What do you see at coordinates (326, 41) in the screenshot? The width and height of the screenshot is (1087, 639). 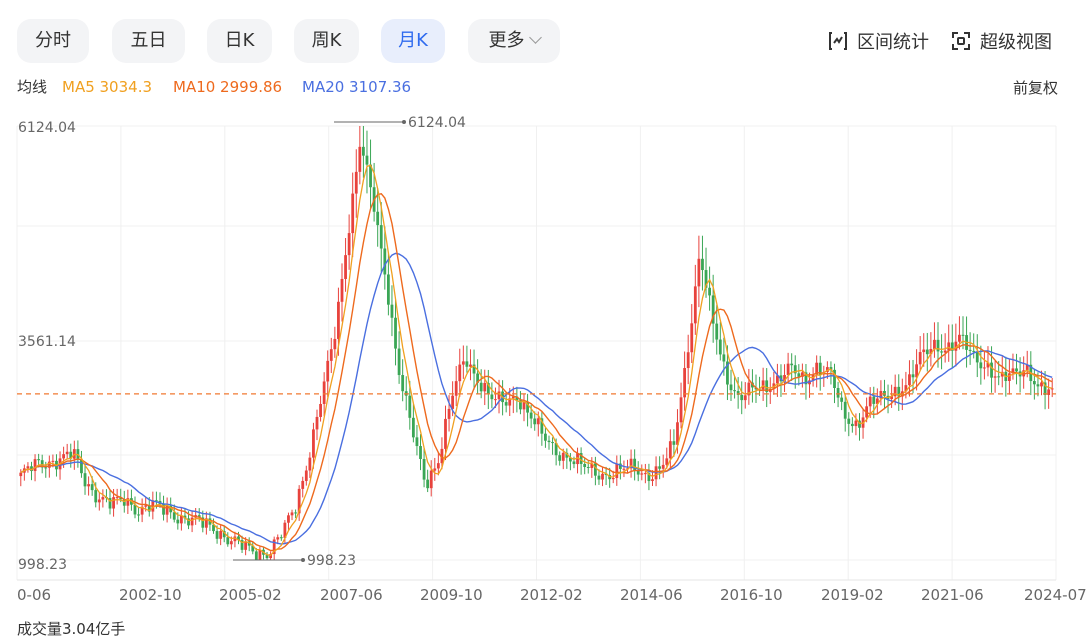 I see `tab-weekly-k: 周K` at bounding box center [326, 41].